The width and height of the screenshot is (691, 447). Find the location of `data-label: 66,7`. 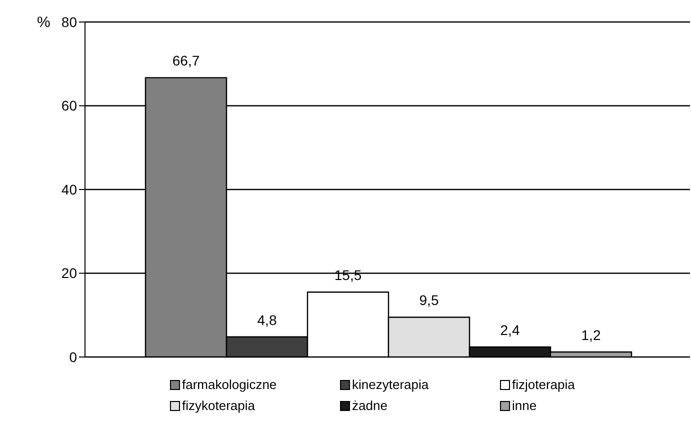

data-label: 66,7 is located at coordinates (186, 60).